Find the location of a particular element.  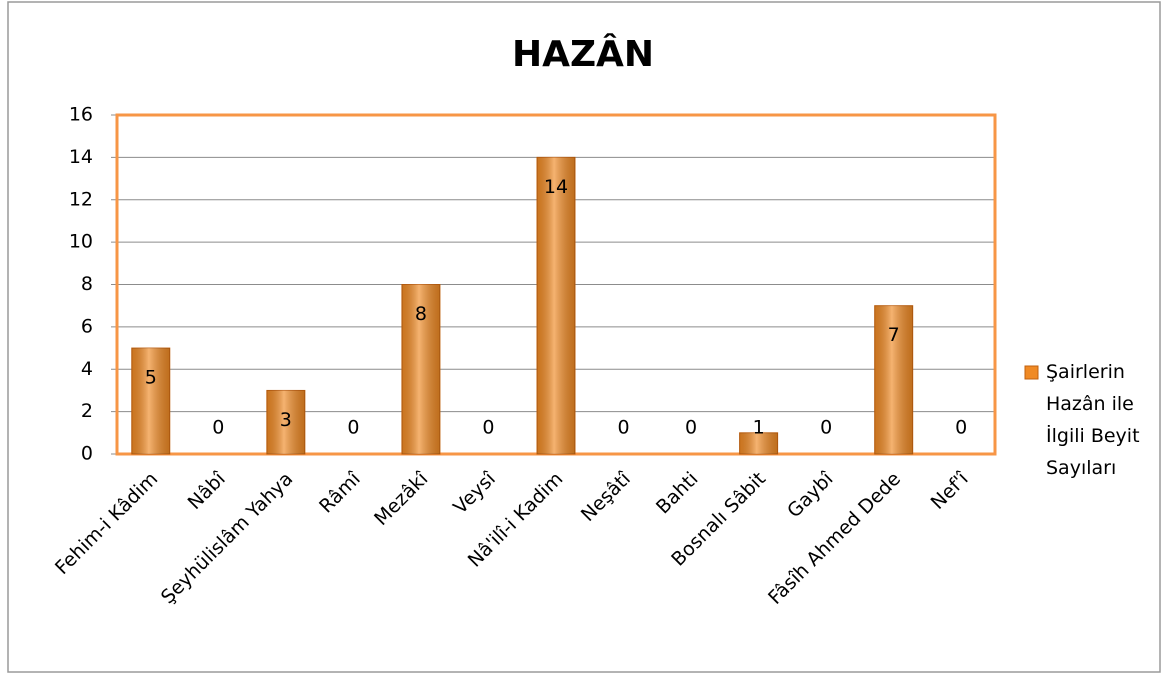

data-label: 14 is located at coordinates (556, 187).